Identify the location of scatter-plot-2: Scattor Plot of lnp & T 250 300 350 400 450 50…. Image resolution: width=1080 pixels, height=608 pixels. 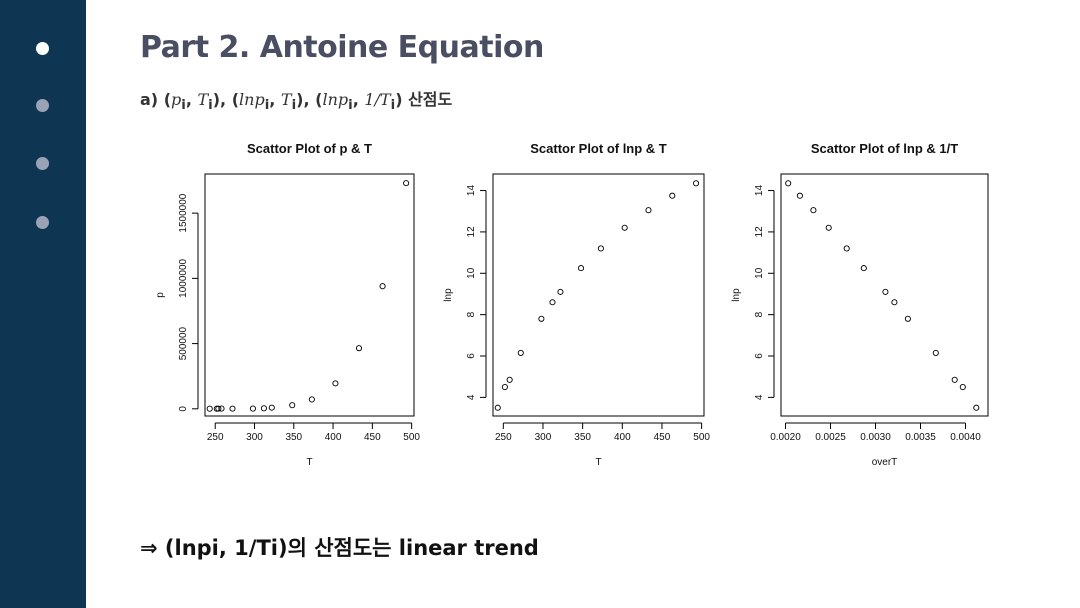
(576, 304).